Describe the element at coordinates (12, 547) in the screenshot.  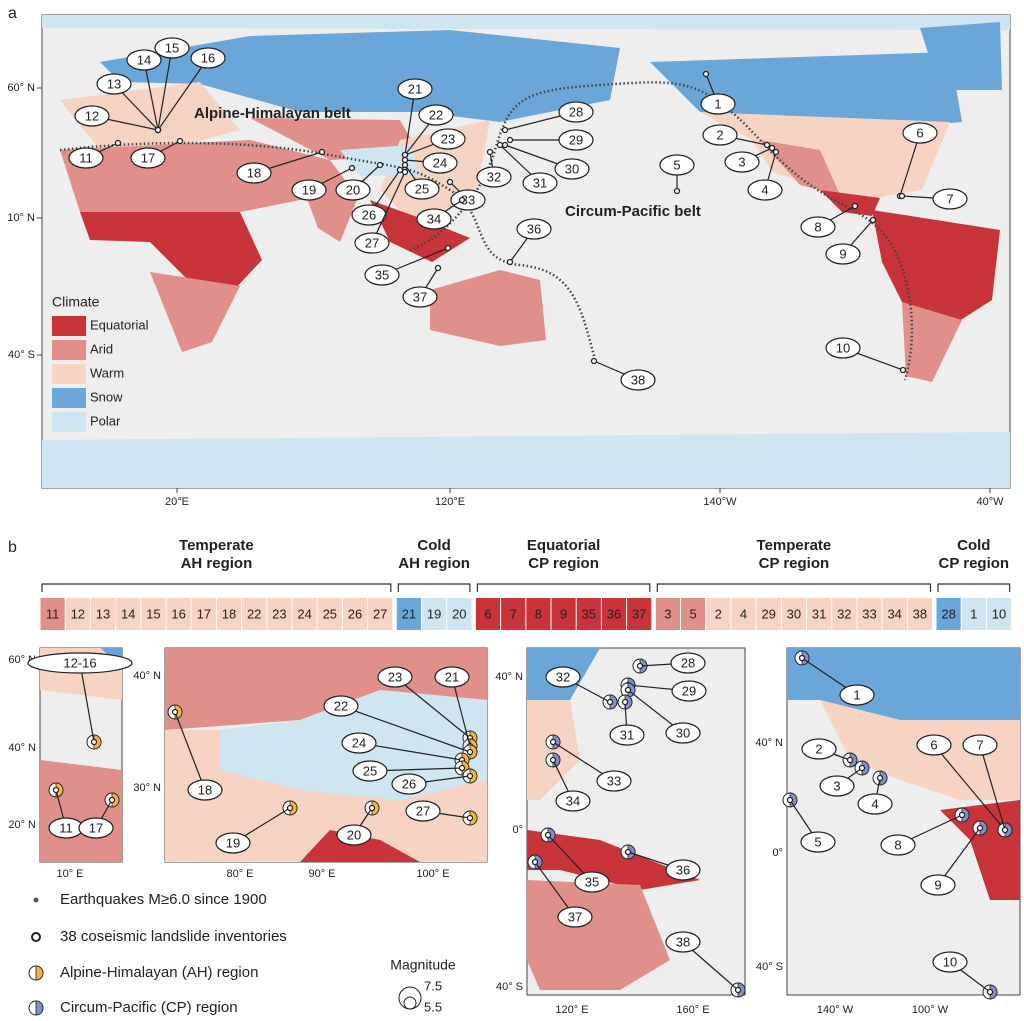
I see `panel-label: b` at that location.